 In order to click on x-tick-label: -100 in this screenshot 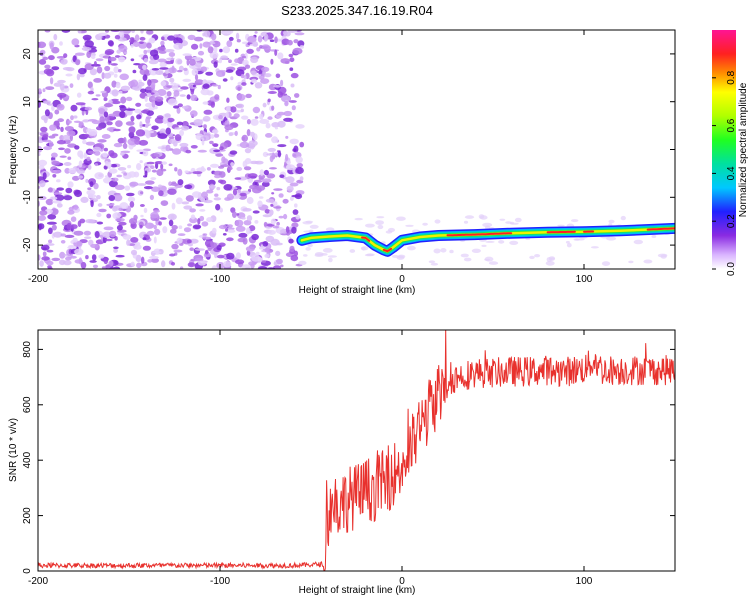, I will do `click(220, 279)`.